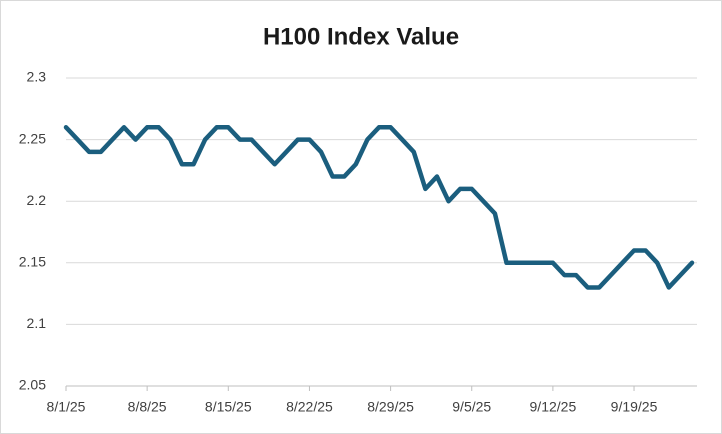  I want to click on x-tick-label: 8/8/25, so click(147, 407).